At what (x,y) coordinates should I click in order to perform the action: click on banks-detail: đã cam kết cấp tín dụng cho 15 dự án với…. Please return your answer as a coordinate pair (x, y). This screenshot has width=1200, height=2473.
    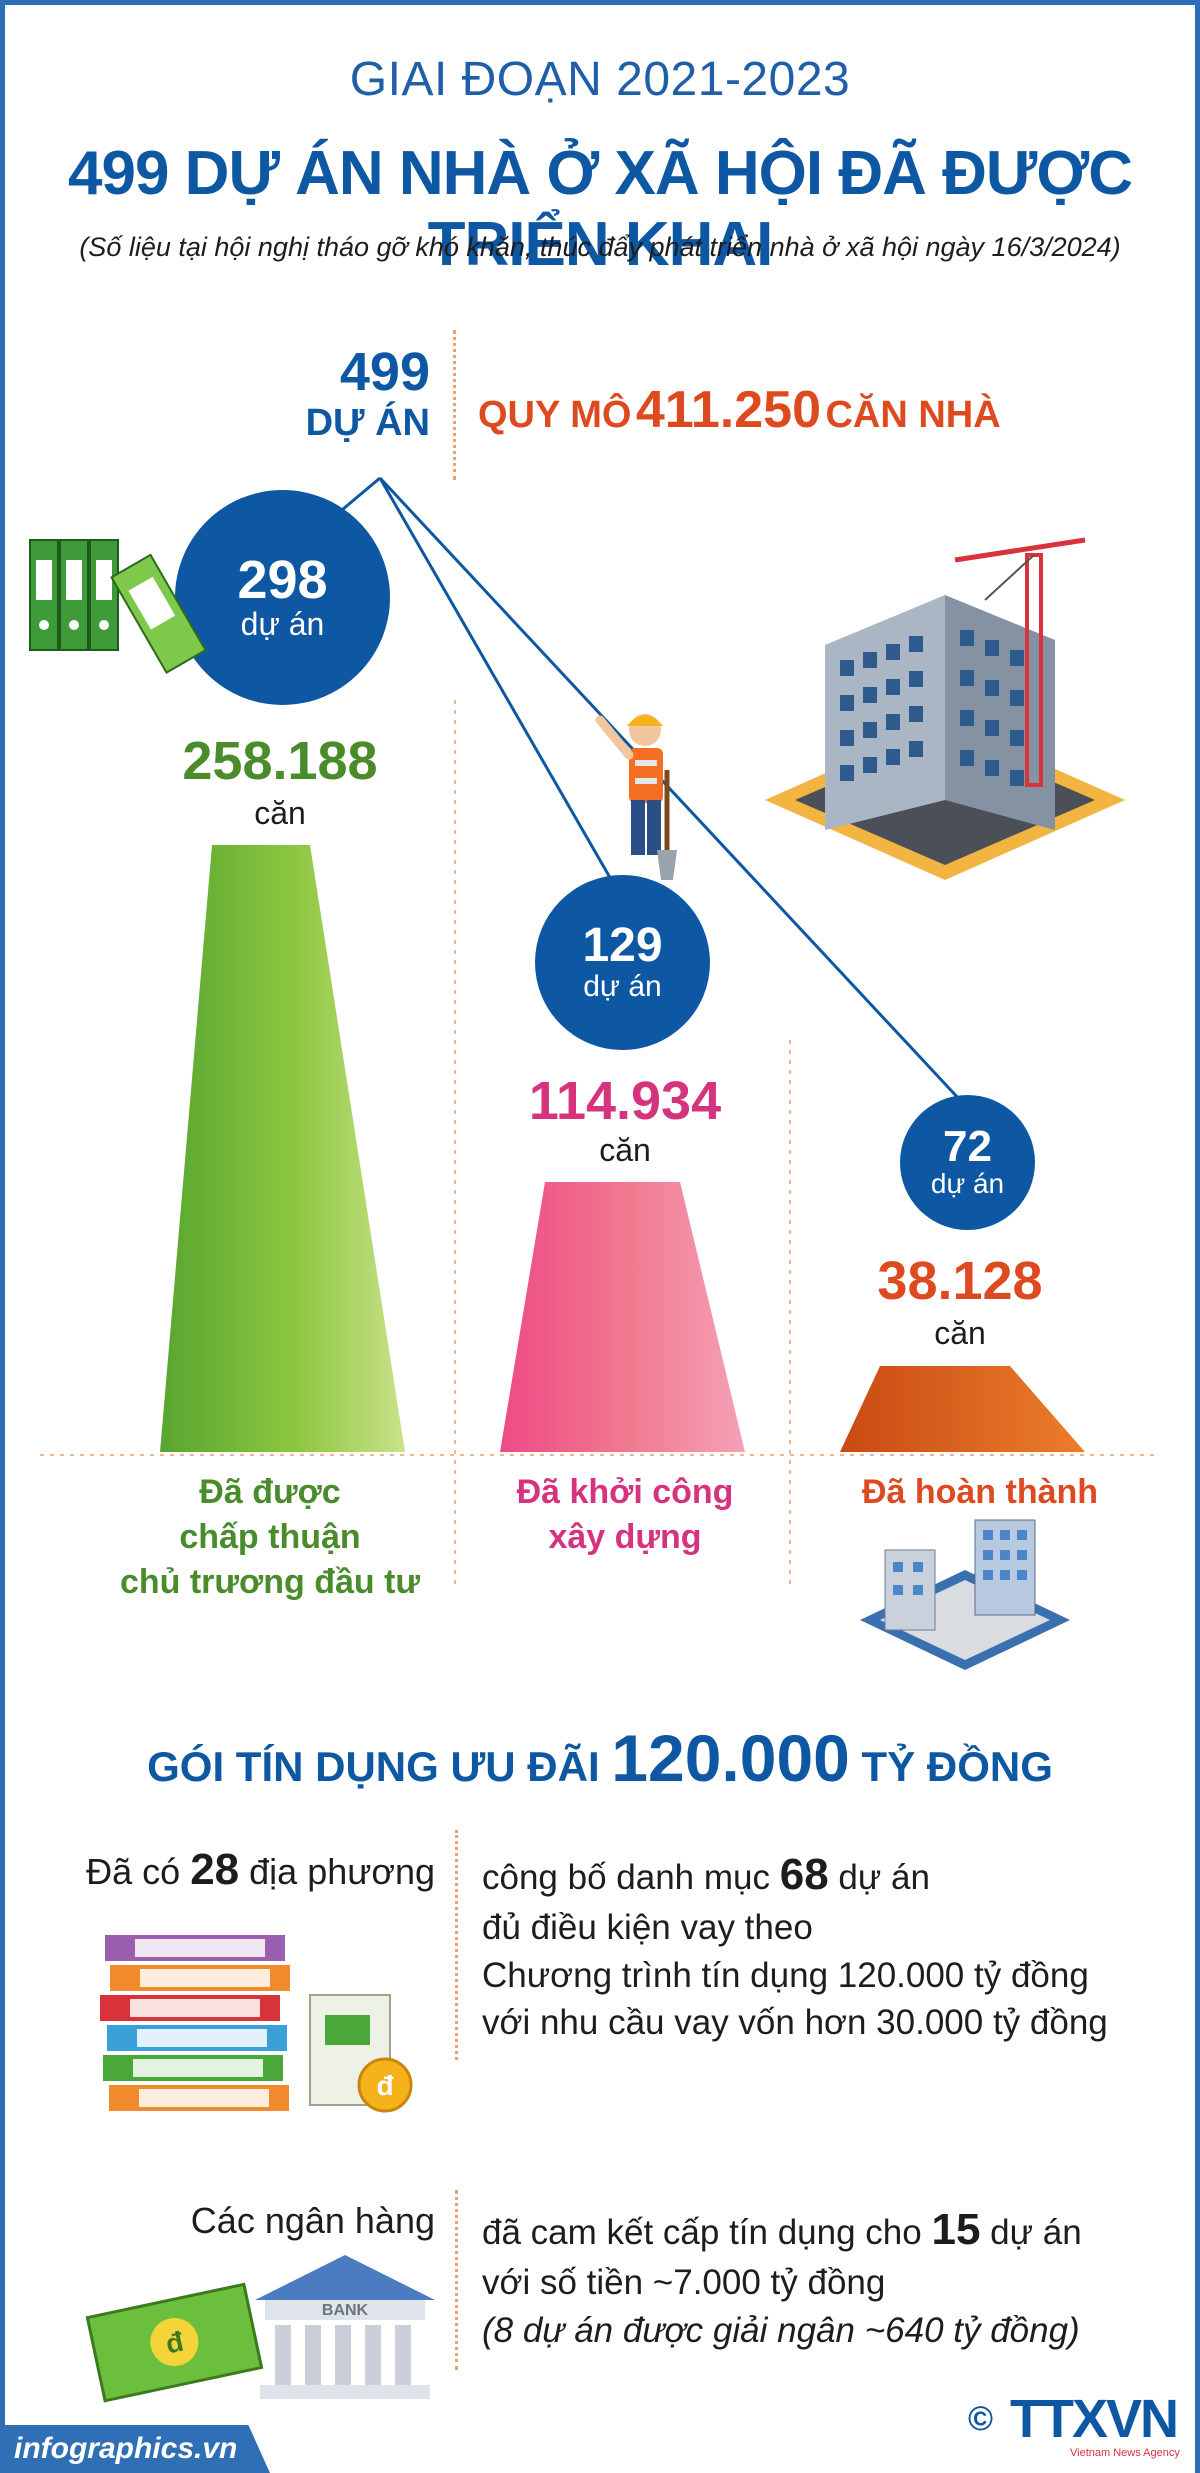
    Looking at the image, I should click on (832, 2277).